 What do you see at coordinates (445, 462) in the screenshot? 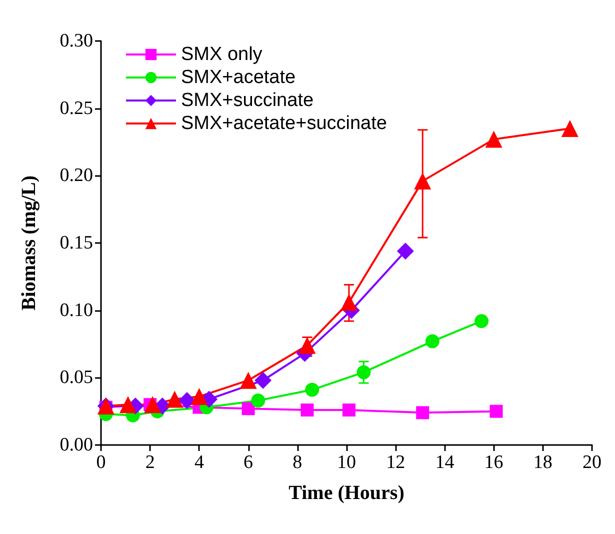
I see `x-tick-label: 14` at bounding box center [445, 462].